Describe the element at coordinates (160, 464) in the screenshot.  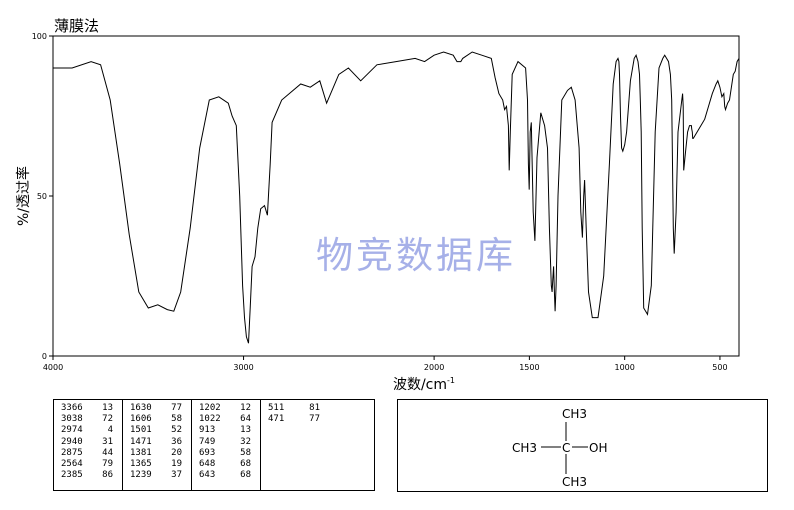
I see `peak-row: 1365 19` at that location.